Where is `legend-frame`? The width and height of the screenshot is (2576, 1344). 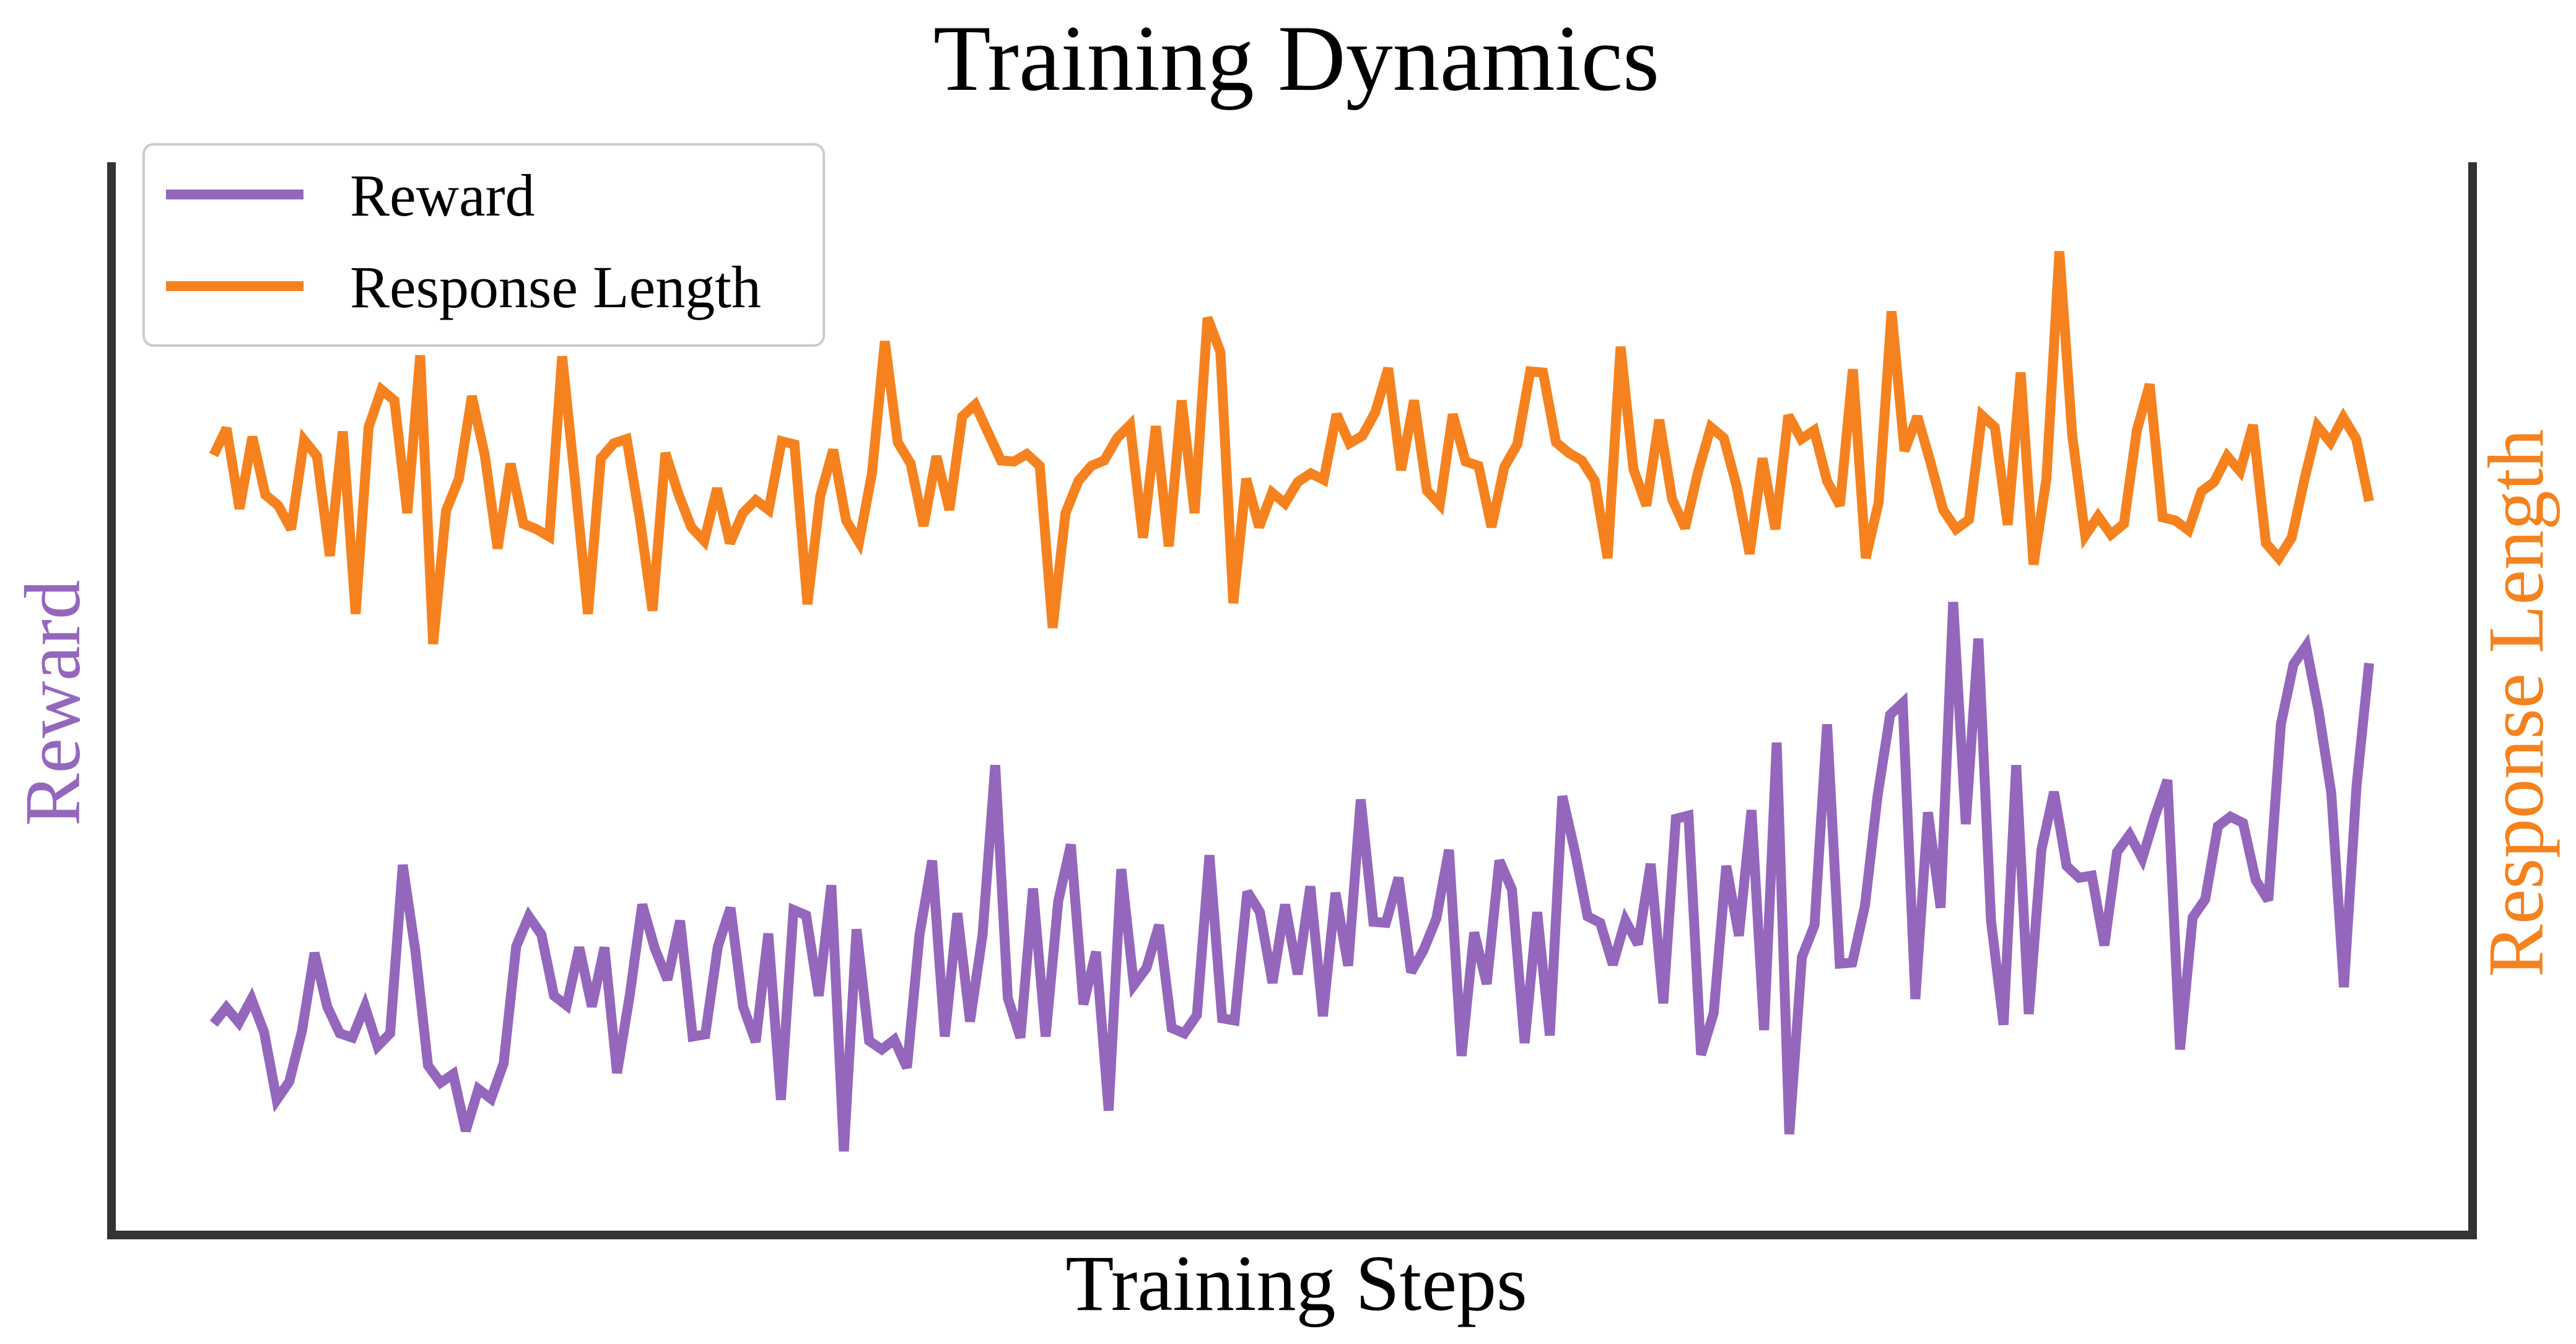 legend-frame is located at coordinates (483, 245).